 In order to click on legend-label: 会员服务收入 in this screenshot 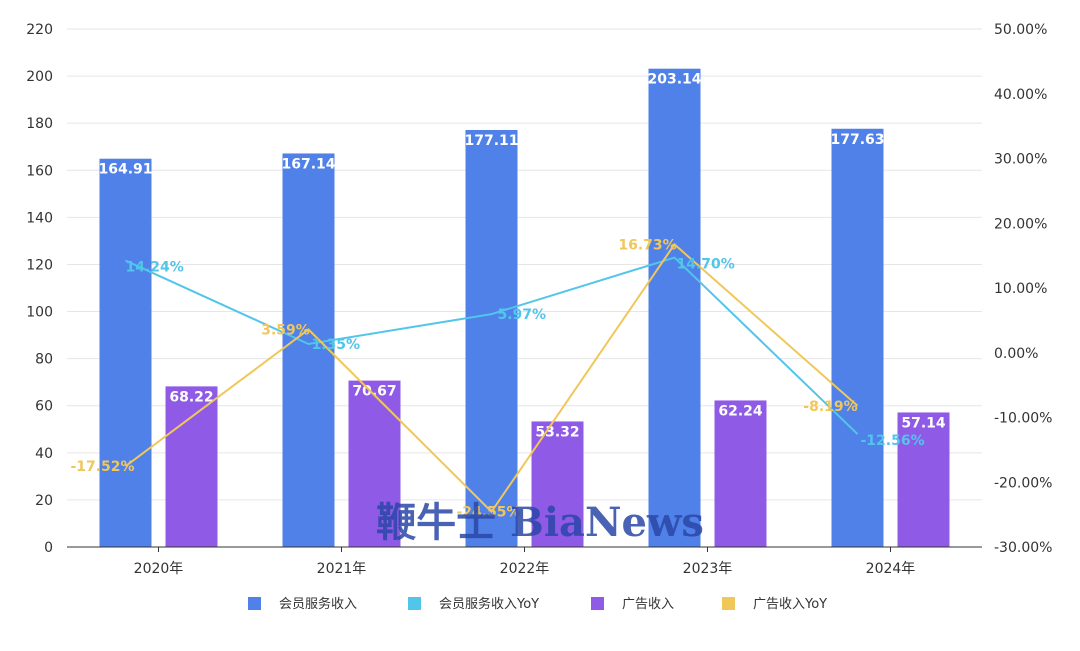, I will do `click(318, 604)`.